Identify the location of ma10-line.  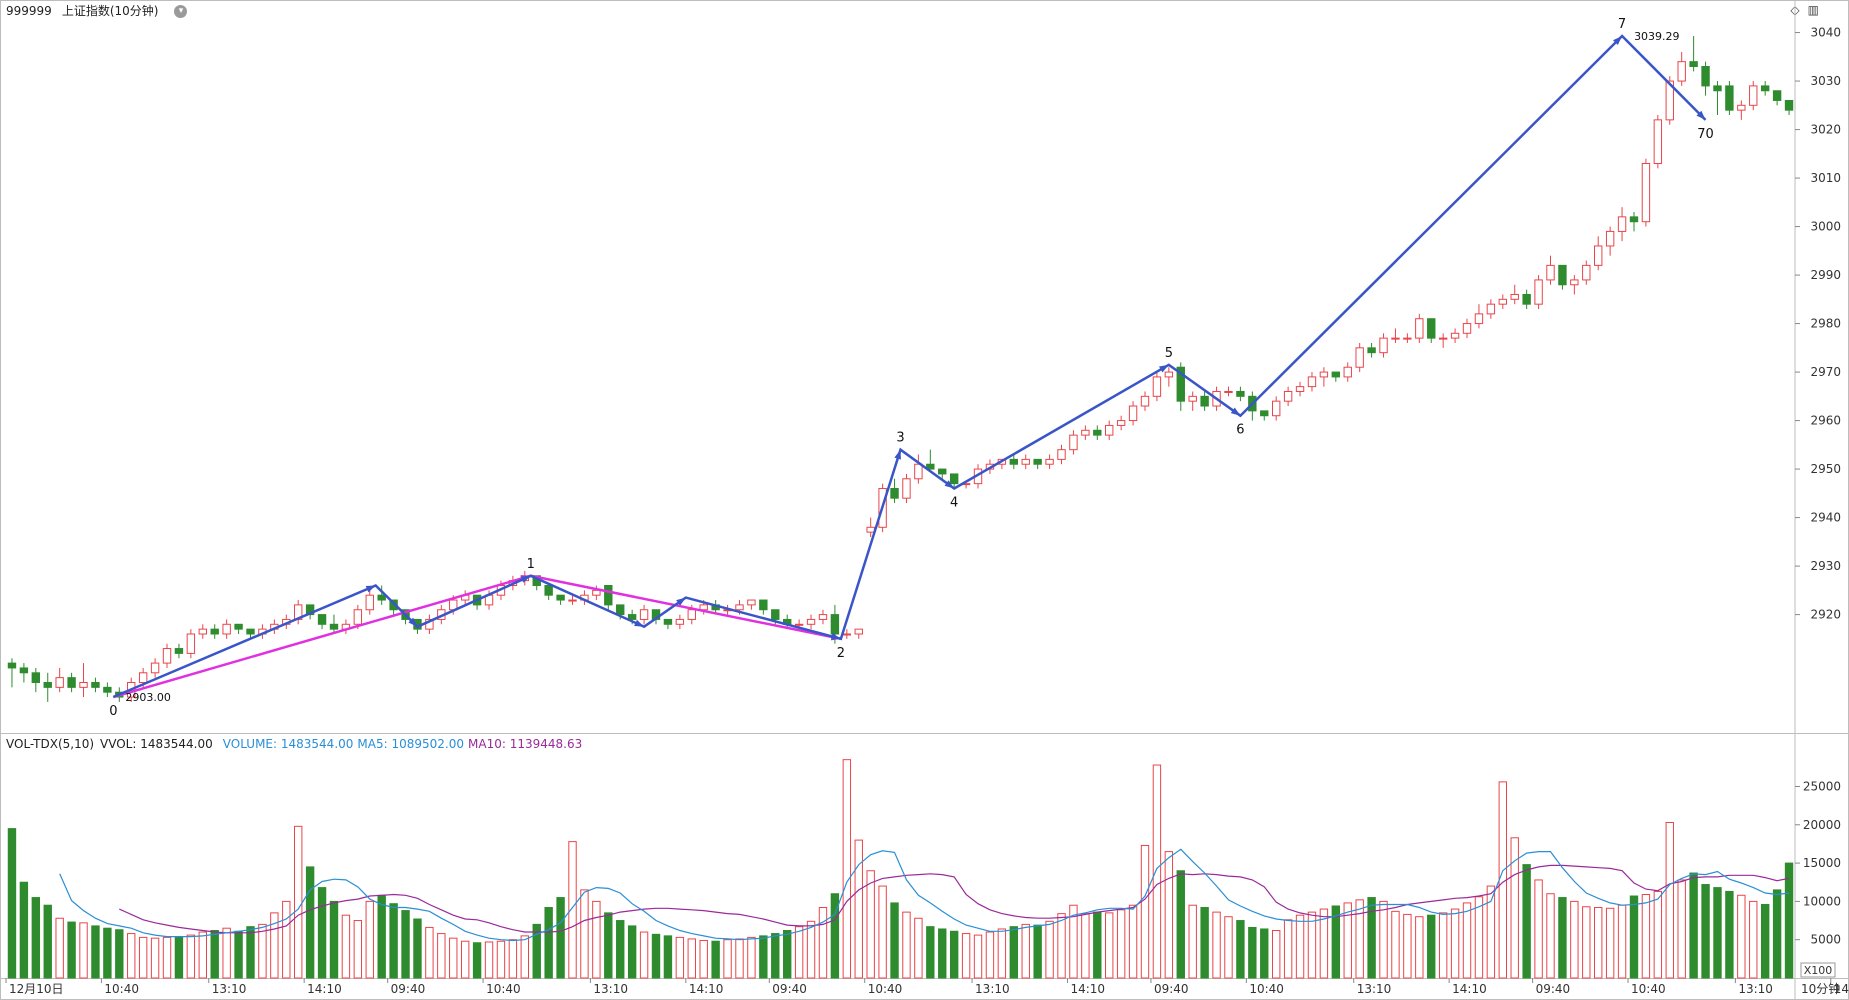
(954, 899).